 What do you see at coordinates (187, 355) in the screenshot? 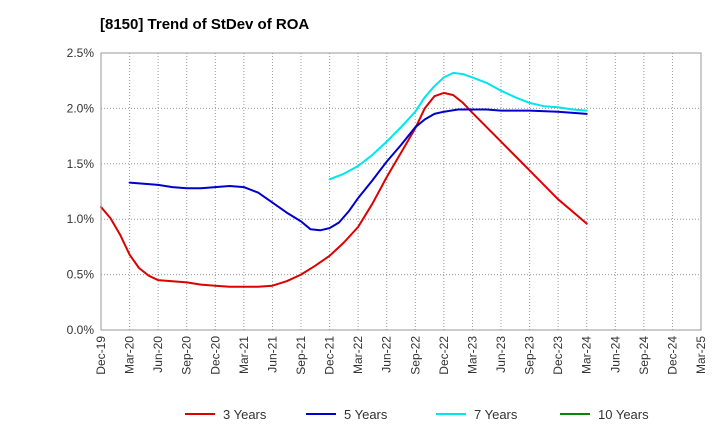
I see `x-tick-label: Sep-20` at bounding box center [187, 355].